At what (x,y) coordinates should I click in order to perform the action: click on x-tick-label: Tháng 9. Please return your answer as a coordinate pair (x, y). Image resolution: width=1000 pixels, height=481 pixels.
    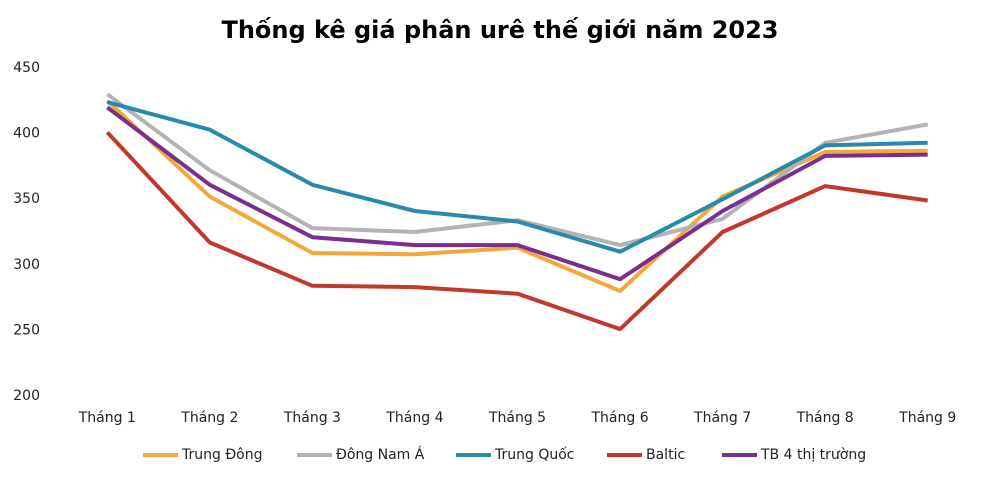
    Looking at the image, I should click on (927, 418).